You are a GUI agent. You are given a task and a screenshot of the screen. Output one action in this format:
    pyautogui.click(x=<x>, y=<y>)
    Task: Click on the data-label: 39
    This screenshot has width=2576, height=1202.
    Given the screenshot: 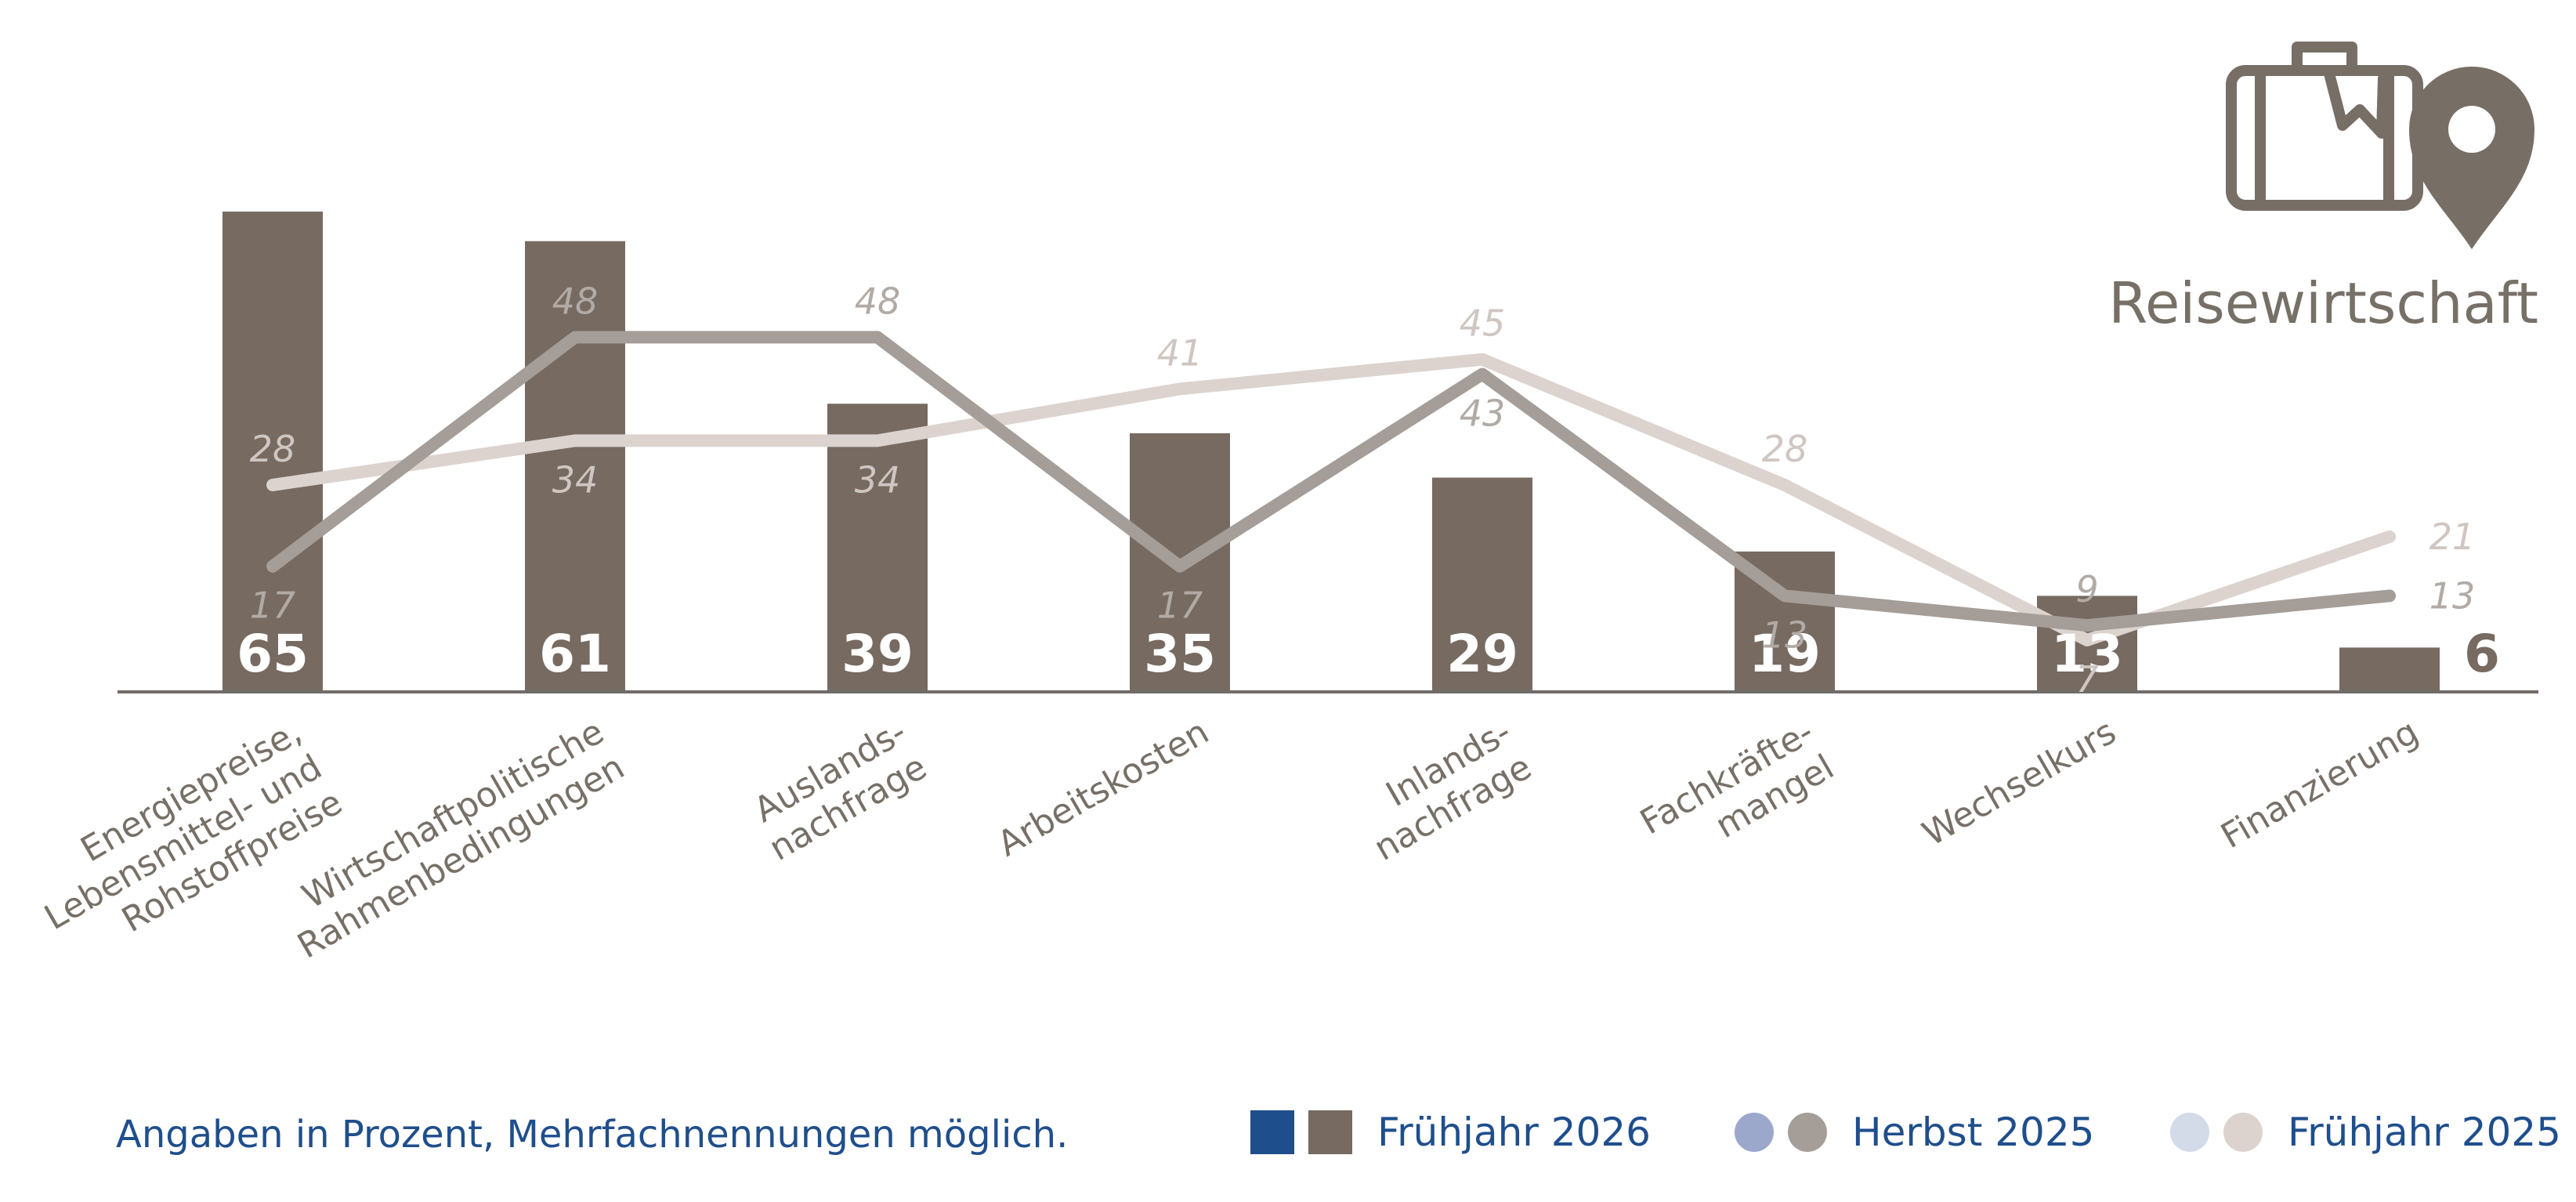 What is the action you would take?
    pyautogui.click(x=878, y=654)
    